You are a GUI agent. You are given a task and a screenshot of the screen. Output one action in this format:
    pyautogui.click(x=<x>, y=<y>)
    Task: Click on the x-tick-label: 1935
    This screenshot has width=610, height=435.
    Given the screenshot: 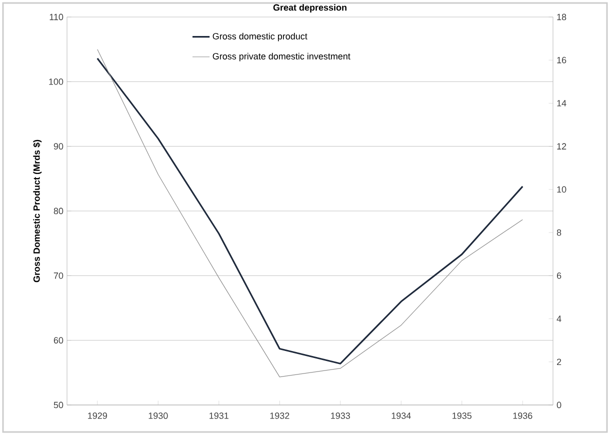 What is the action you would take?
    pyautogui.click(x=462, y=415)
    